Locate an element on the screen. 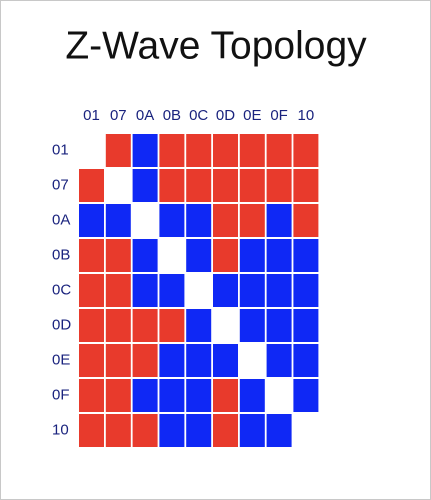 The height and width of the screenshot is (500, 431). column-label: 0B is located at coordinates (172, 115).